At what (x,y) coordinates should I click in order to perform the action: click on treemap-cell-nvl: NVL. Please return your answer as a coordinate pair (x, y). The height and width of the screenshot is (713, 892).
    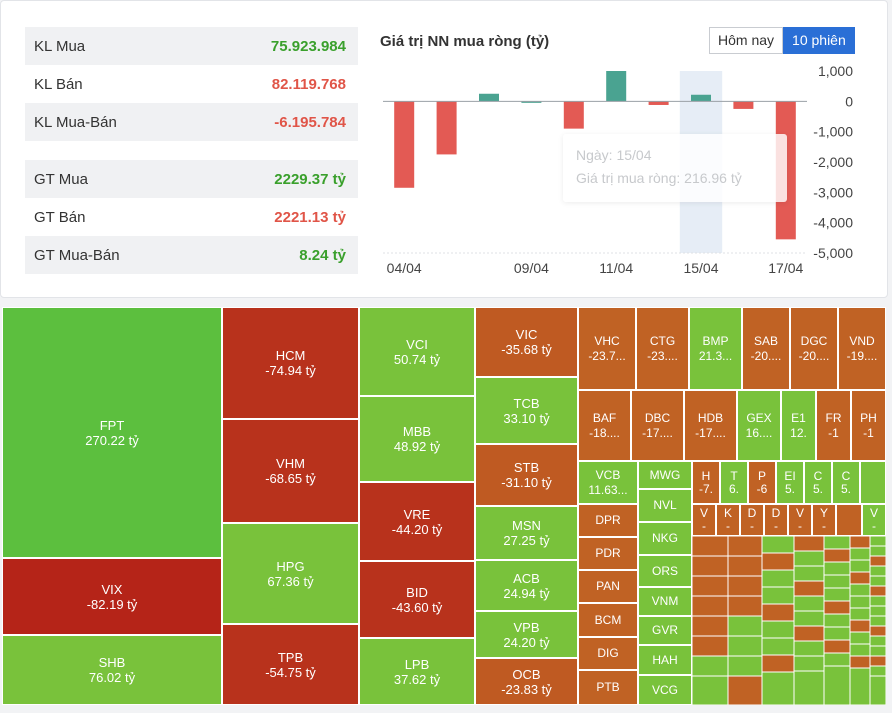
    Looking at the image, I should click on (665, 505).